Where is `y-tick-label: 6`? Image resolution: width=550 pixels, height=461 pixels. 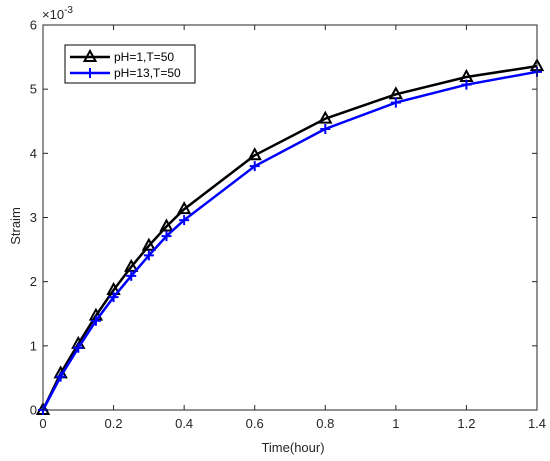
y-tick-label: 6 is located at coordinates (33, 25).